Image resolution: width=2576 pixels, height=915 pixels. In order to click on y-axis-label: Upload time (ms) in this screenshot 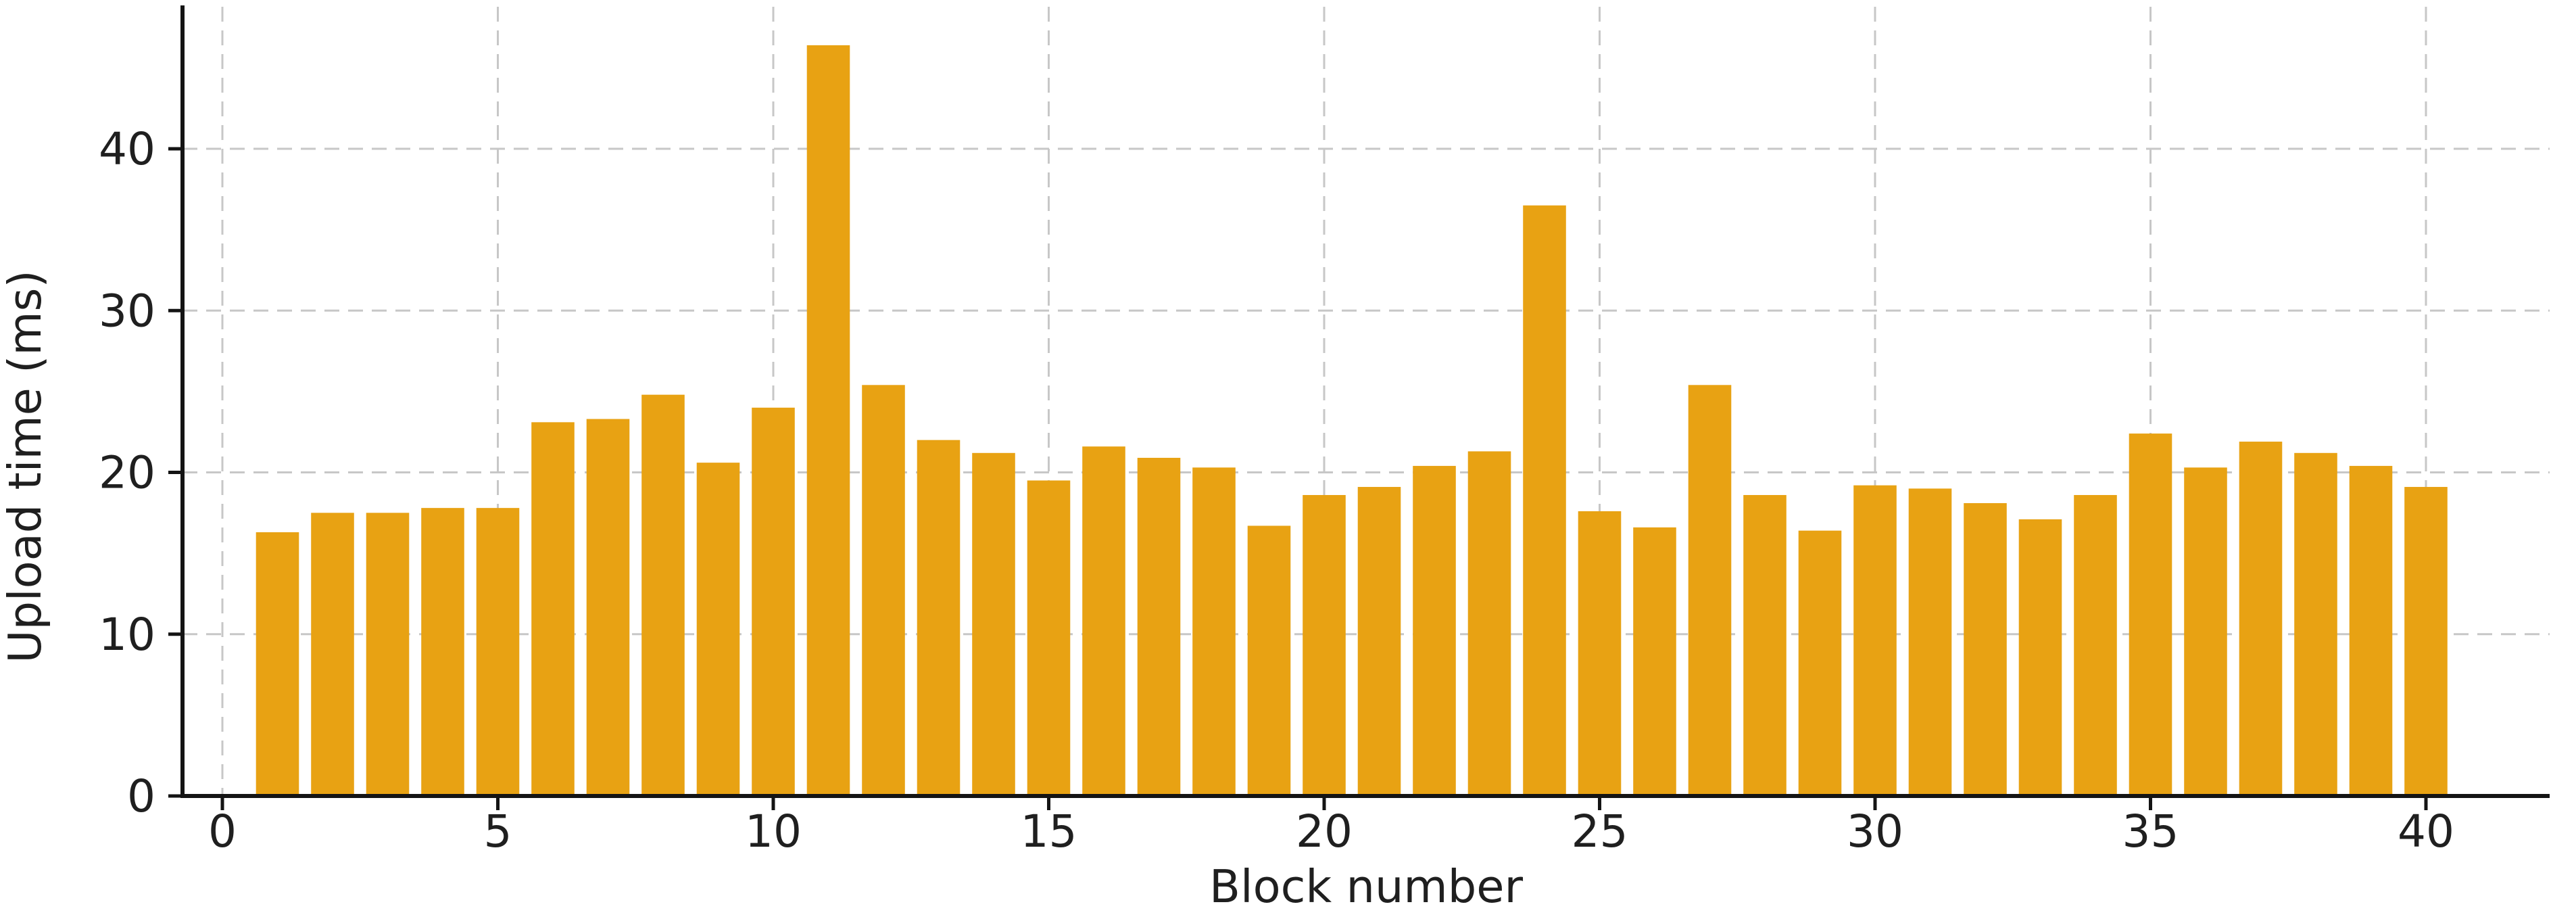, I will do `click(25, 466)`.